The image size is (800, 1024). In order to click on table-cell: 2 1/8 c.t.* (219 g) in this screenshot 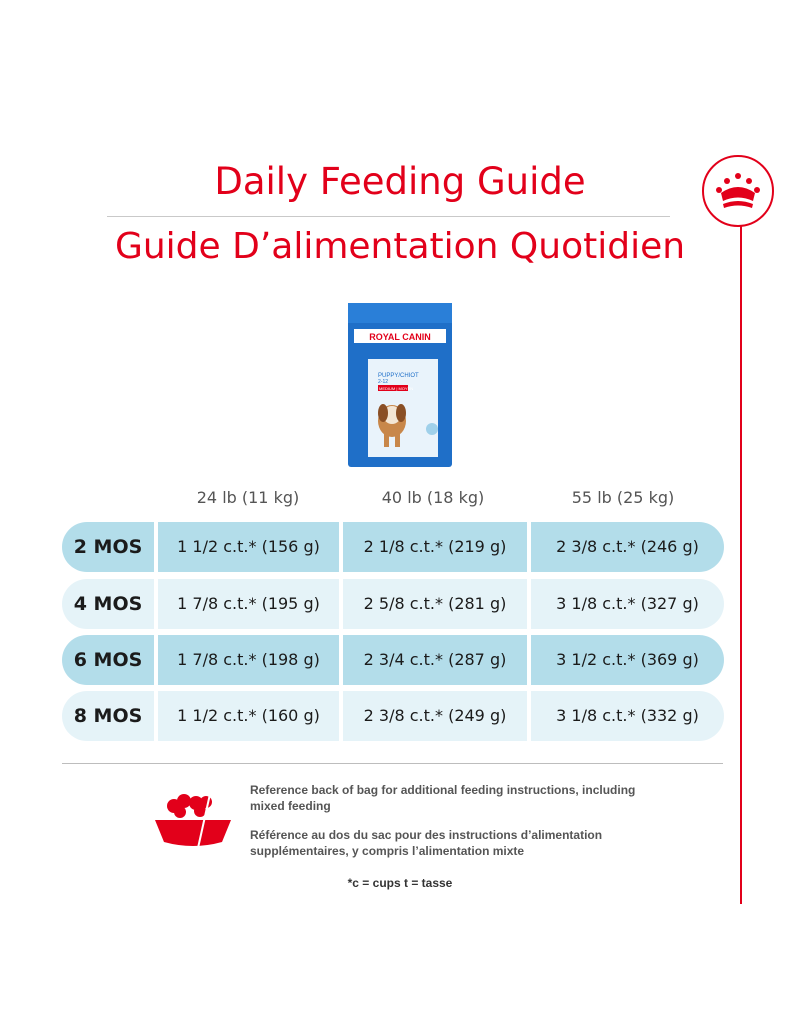, I will do `click(435, 546)`.